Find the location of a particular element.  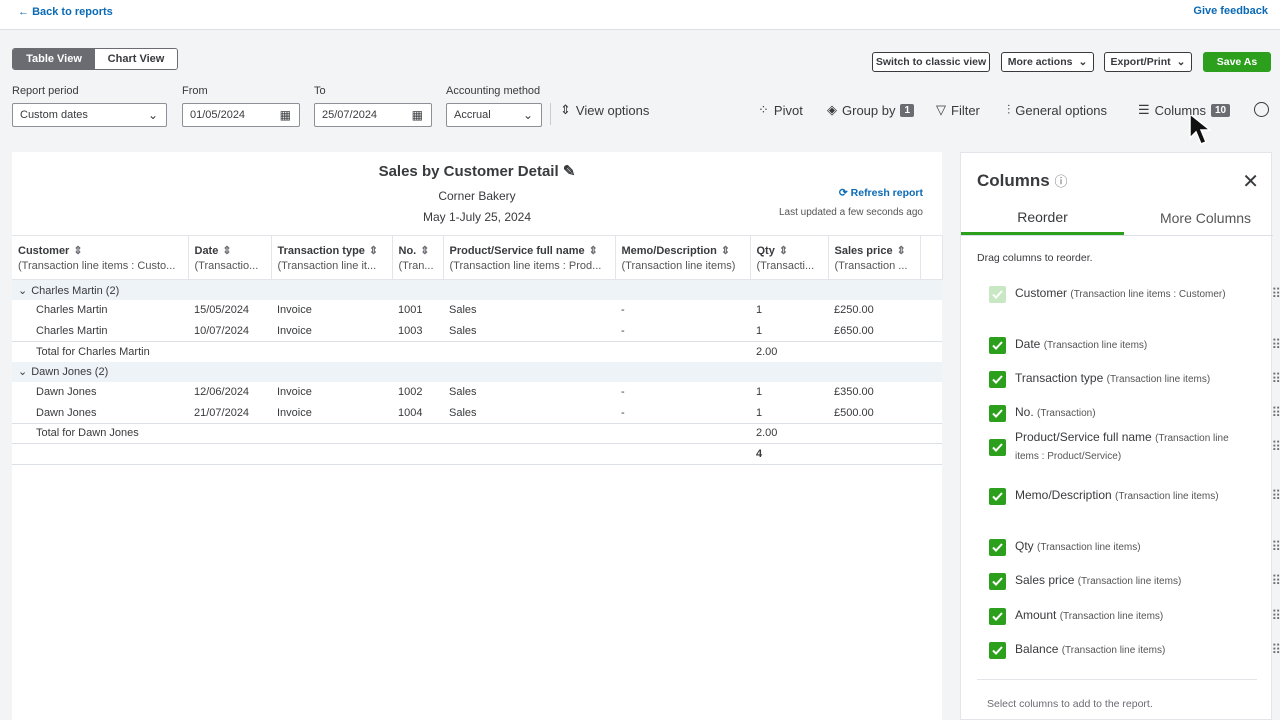

refresh-text: Refresh report is located at coordinates (886, 193).